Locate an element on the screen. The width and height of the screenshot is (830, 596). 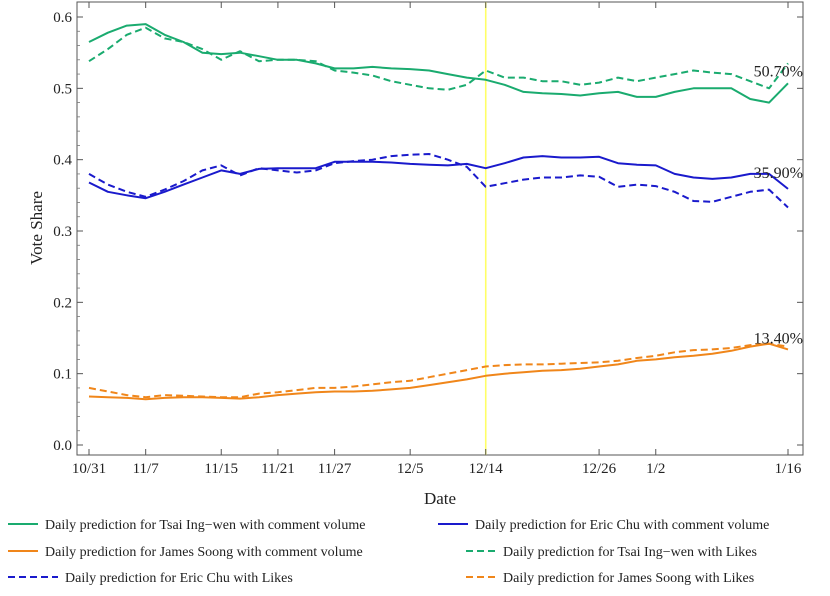
series-end-label: 13.40% is located at coordinates (778, 338).